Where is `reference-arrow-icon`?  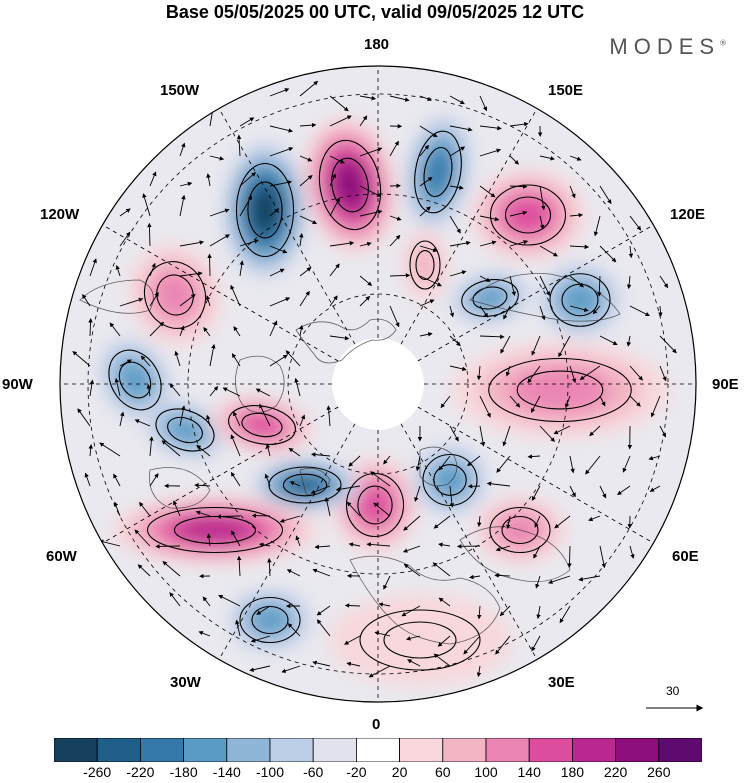
reference-arrow-icon is located at coordinates (675, 708).